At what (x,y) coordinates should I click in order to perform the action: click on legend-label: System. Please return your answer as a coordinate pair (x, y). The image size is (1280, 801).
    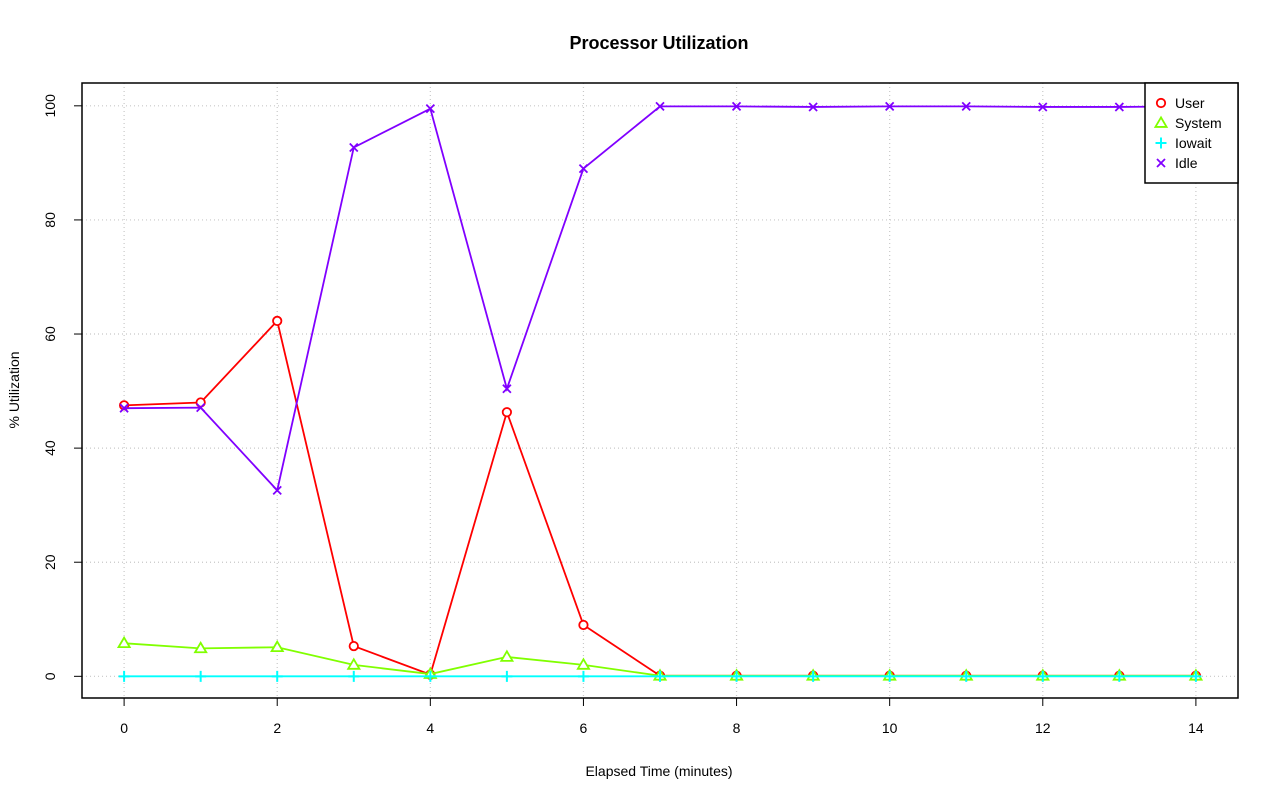
    Looking at the image, I should click on (1198, 123).